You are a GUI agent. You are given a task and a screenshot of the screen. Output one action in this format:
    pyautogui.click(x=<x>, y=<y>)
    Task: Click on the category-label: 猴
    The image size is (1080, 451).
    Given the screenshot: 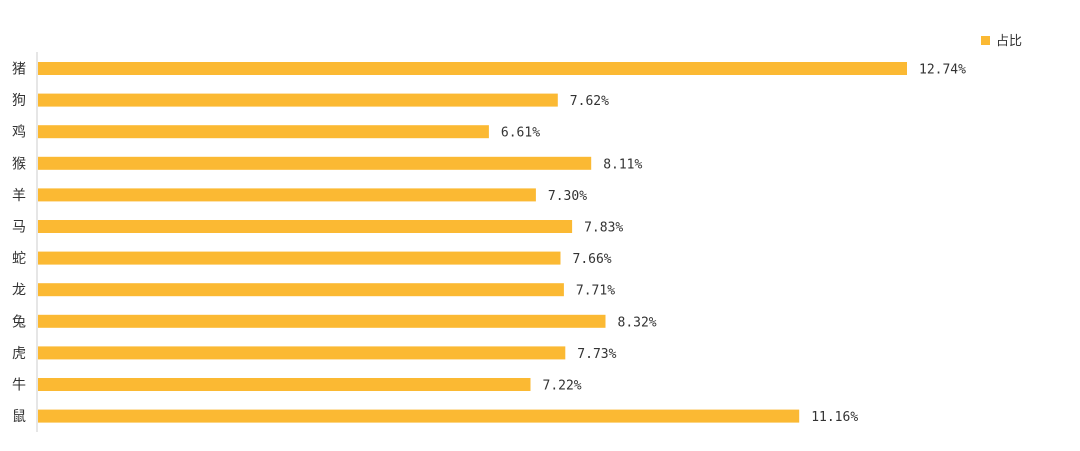 What is the action you would take?
    pyautogui.click(x=19, y=164)
    